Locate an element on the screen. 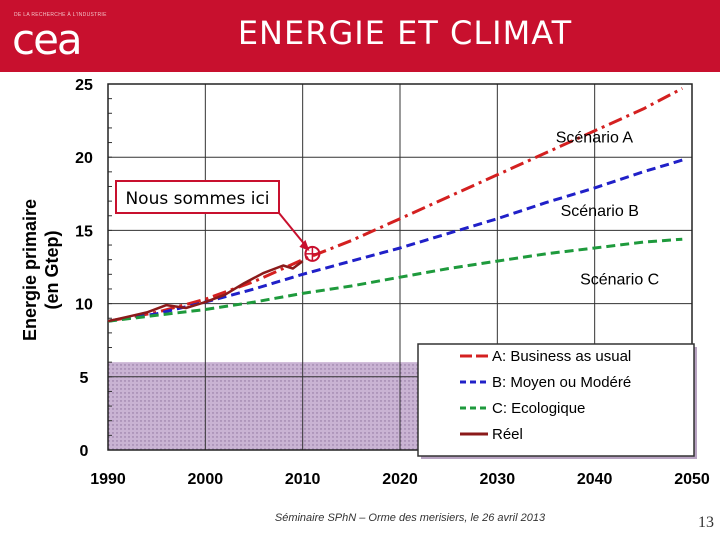 The image size is (720, 540). x-tick-label: 2030 is located at coordinates (498, 479).